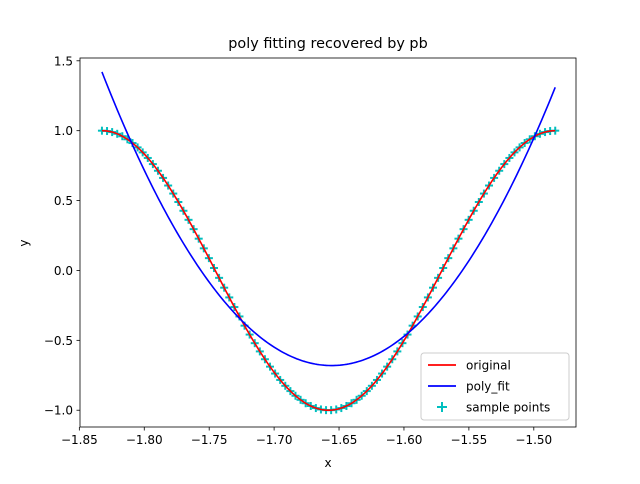 Image resolution: width=640 pixels, height=484 pixels. What do you see at coordinates (488, 366) in the screenshot?
I see `legend-original-label: original` at bounding box center [488, 366].